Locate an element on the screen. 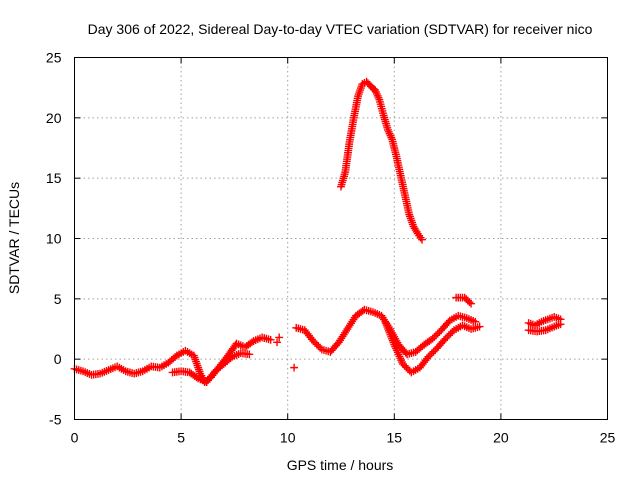 Image resolution: width=640 pixels, height=480 pixels. x-tick-label: 15 is located at coordinates (395, 438).